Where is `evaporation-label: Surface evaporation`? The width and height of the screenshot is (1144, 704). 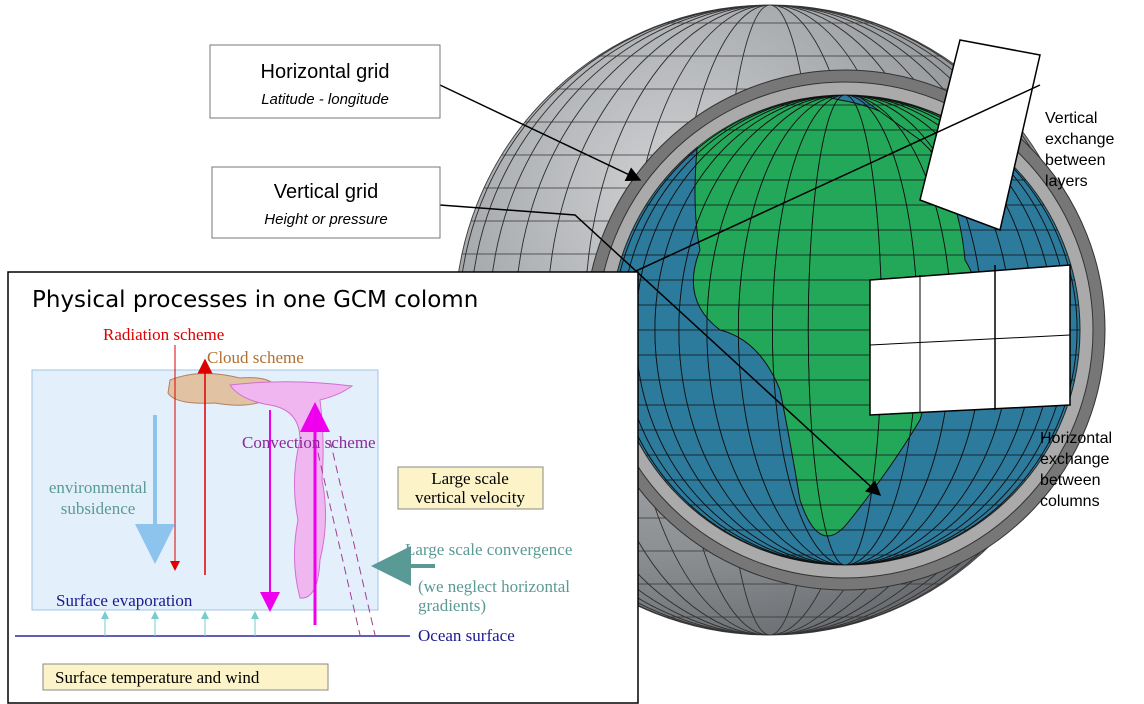
evaporation-label: Surface evaporation is located at coordinates (124, 600).